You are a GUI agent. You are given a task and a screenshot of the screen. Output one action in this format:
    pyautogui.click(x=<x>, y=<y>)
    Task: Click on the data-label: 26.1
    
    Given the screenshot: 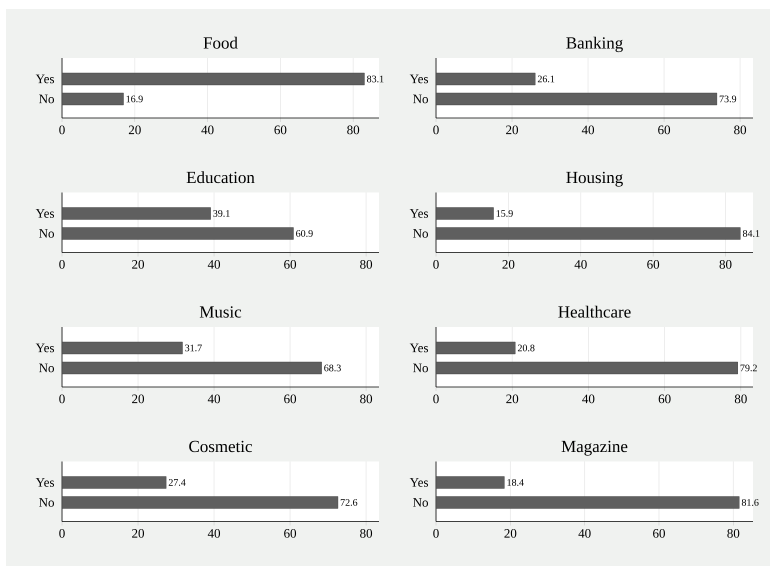 What is the action you would take?
    pyautogui.click(x=546, y=79)
    